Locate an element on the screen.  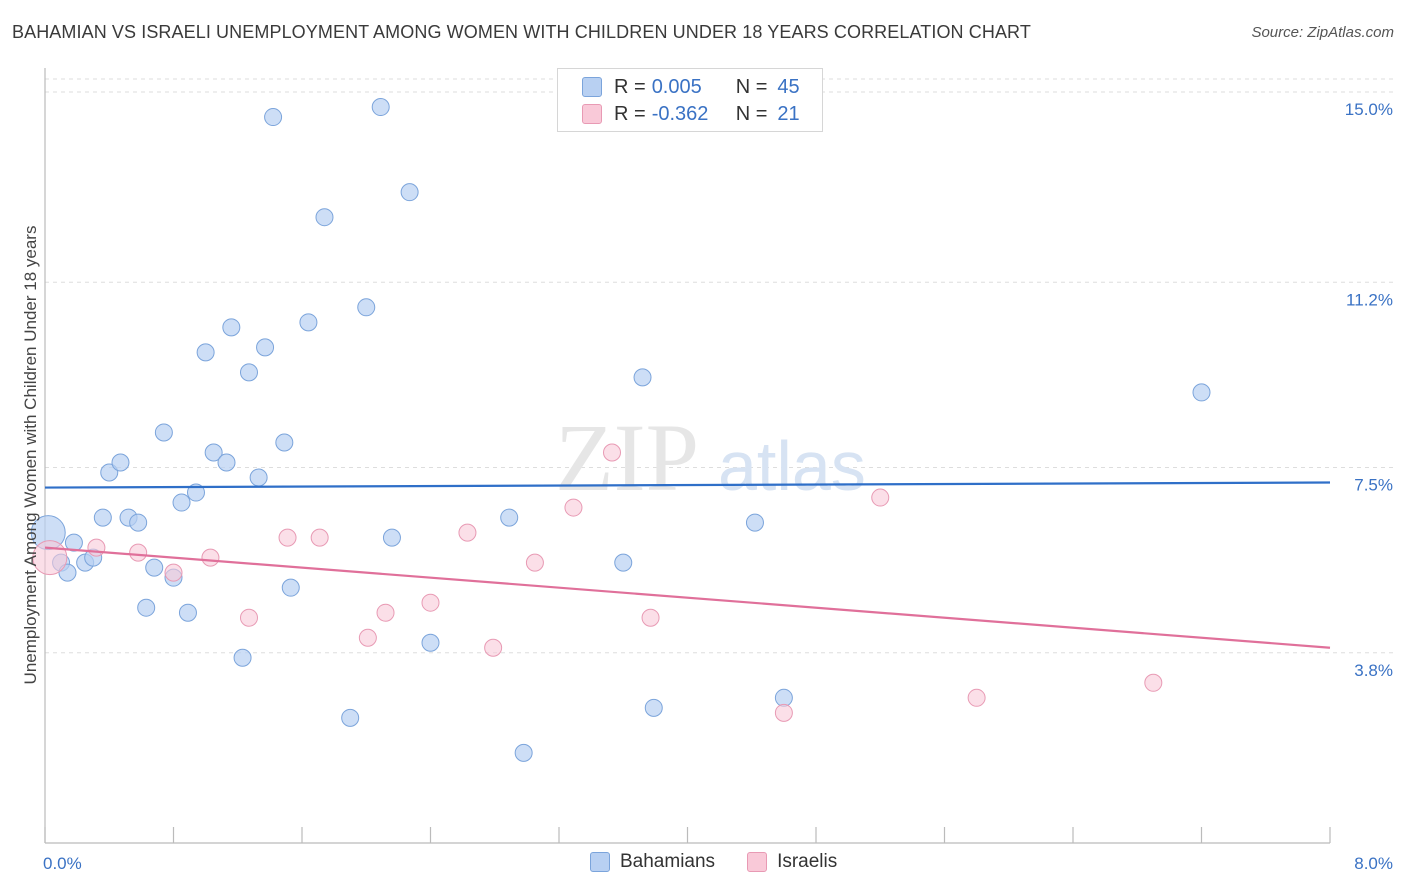
watermark-atlas: atlas is located at coordinates (792, 466).